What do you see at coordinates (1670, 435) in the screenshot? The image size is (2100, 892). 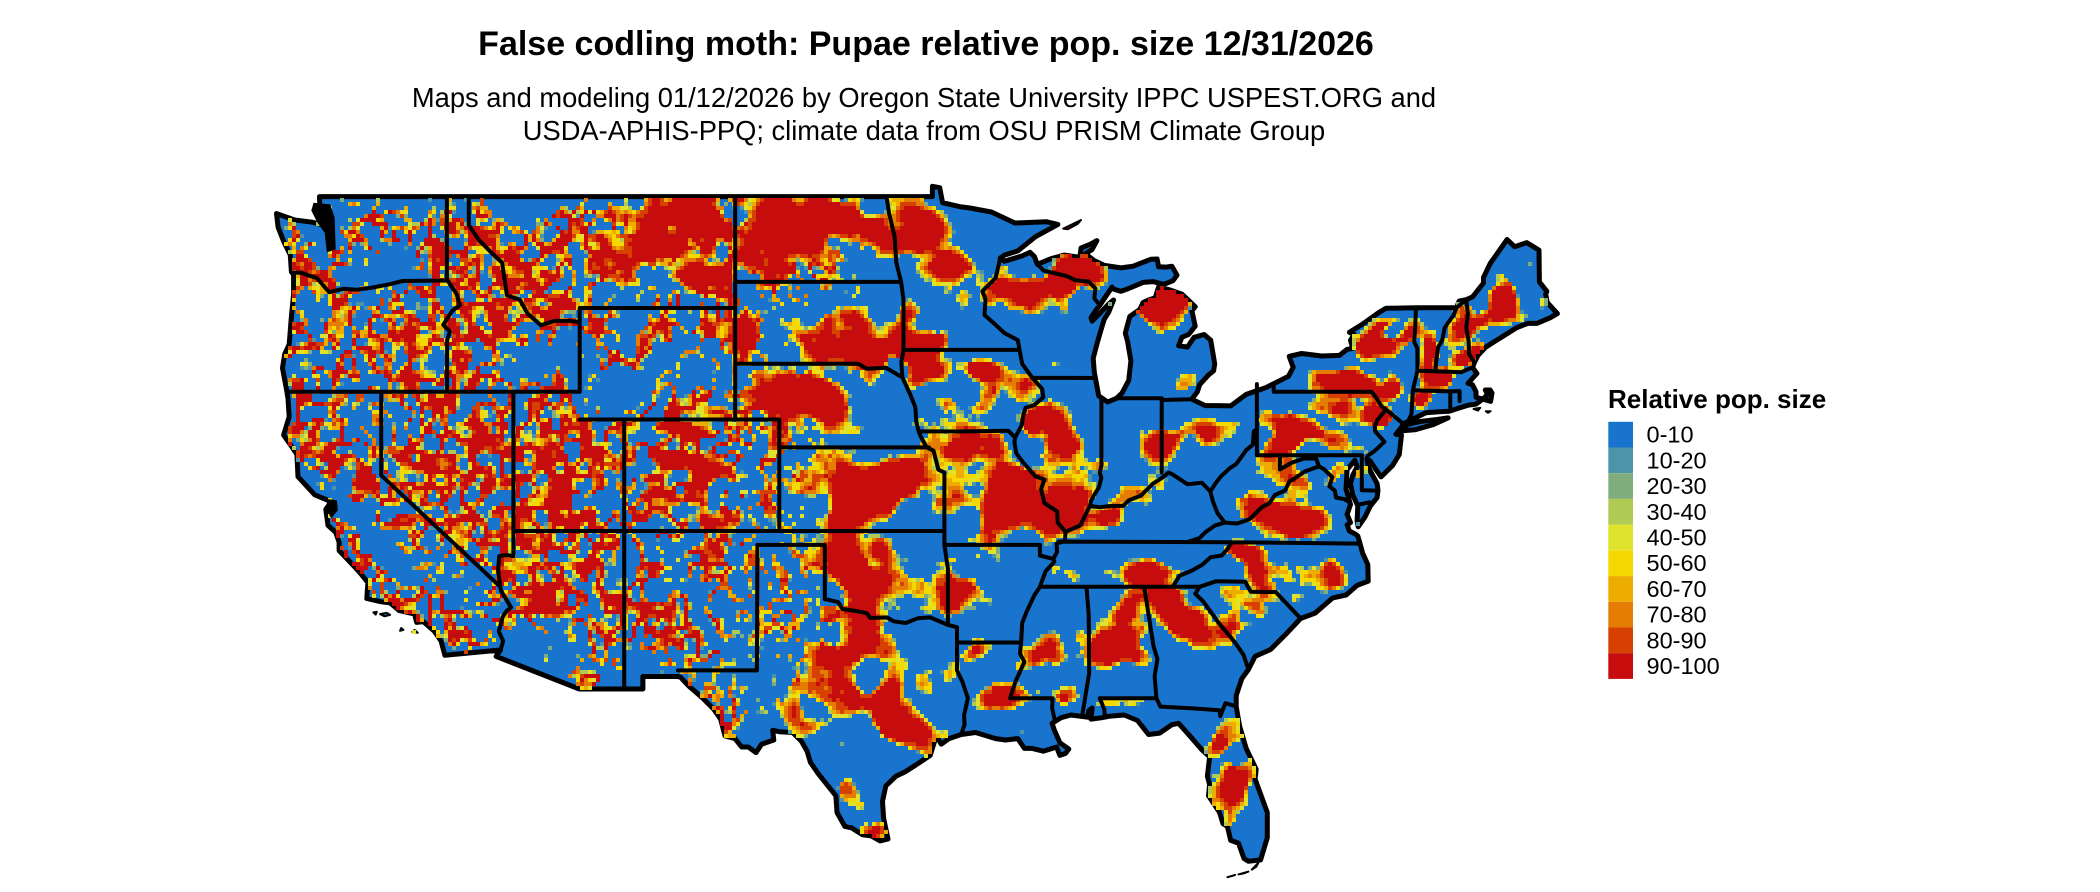 I see `svg-text: 0-10` at bounding box center [1670, 435].